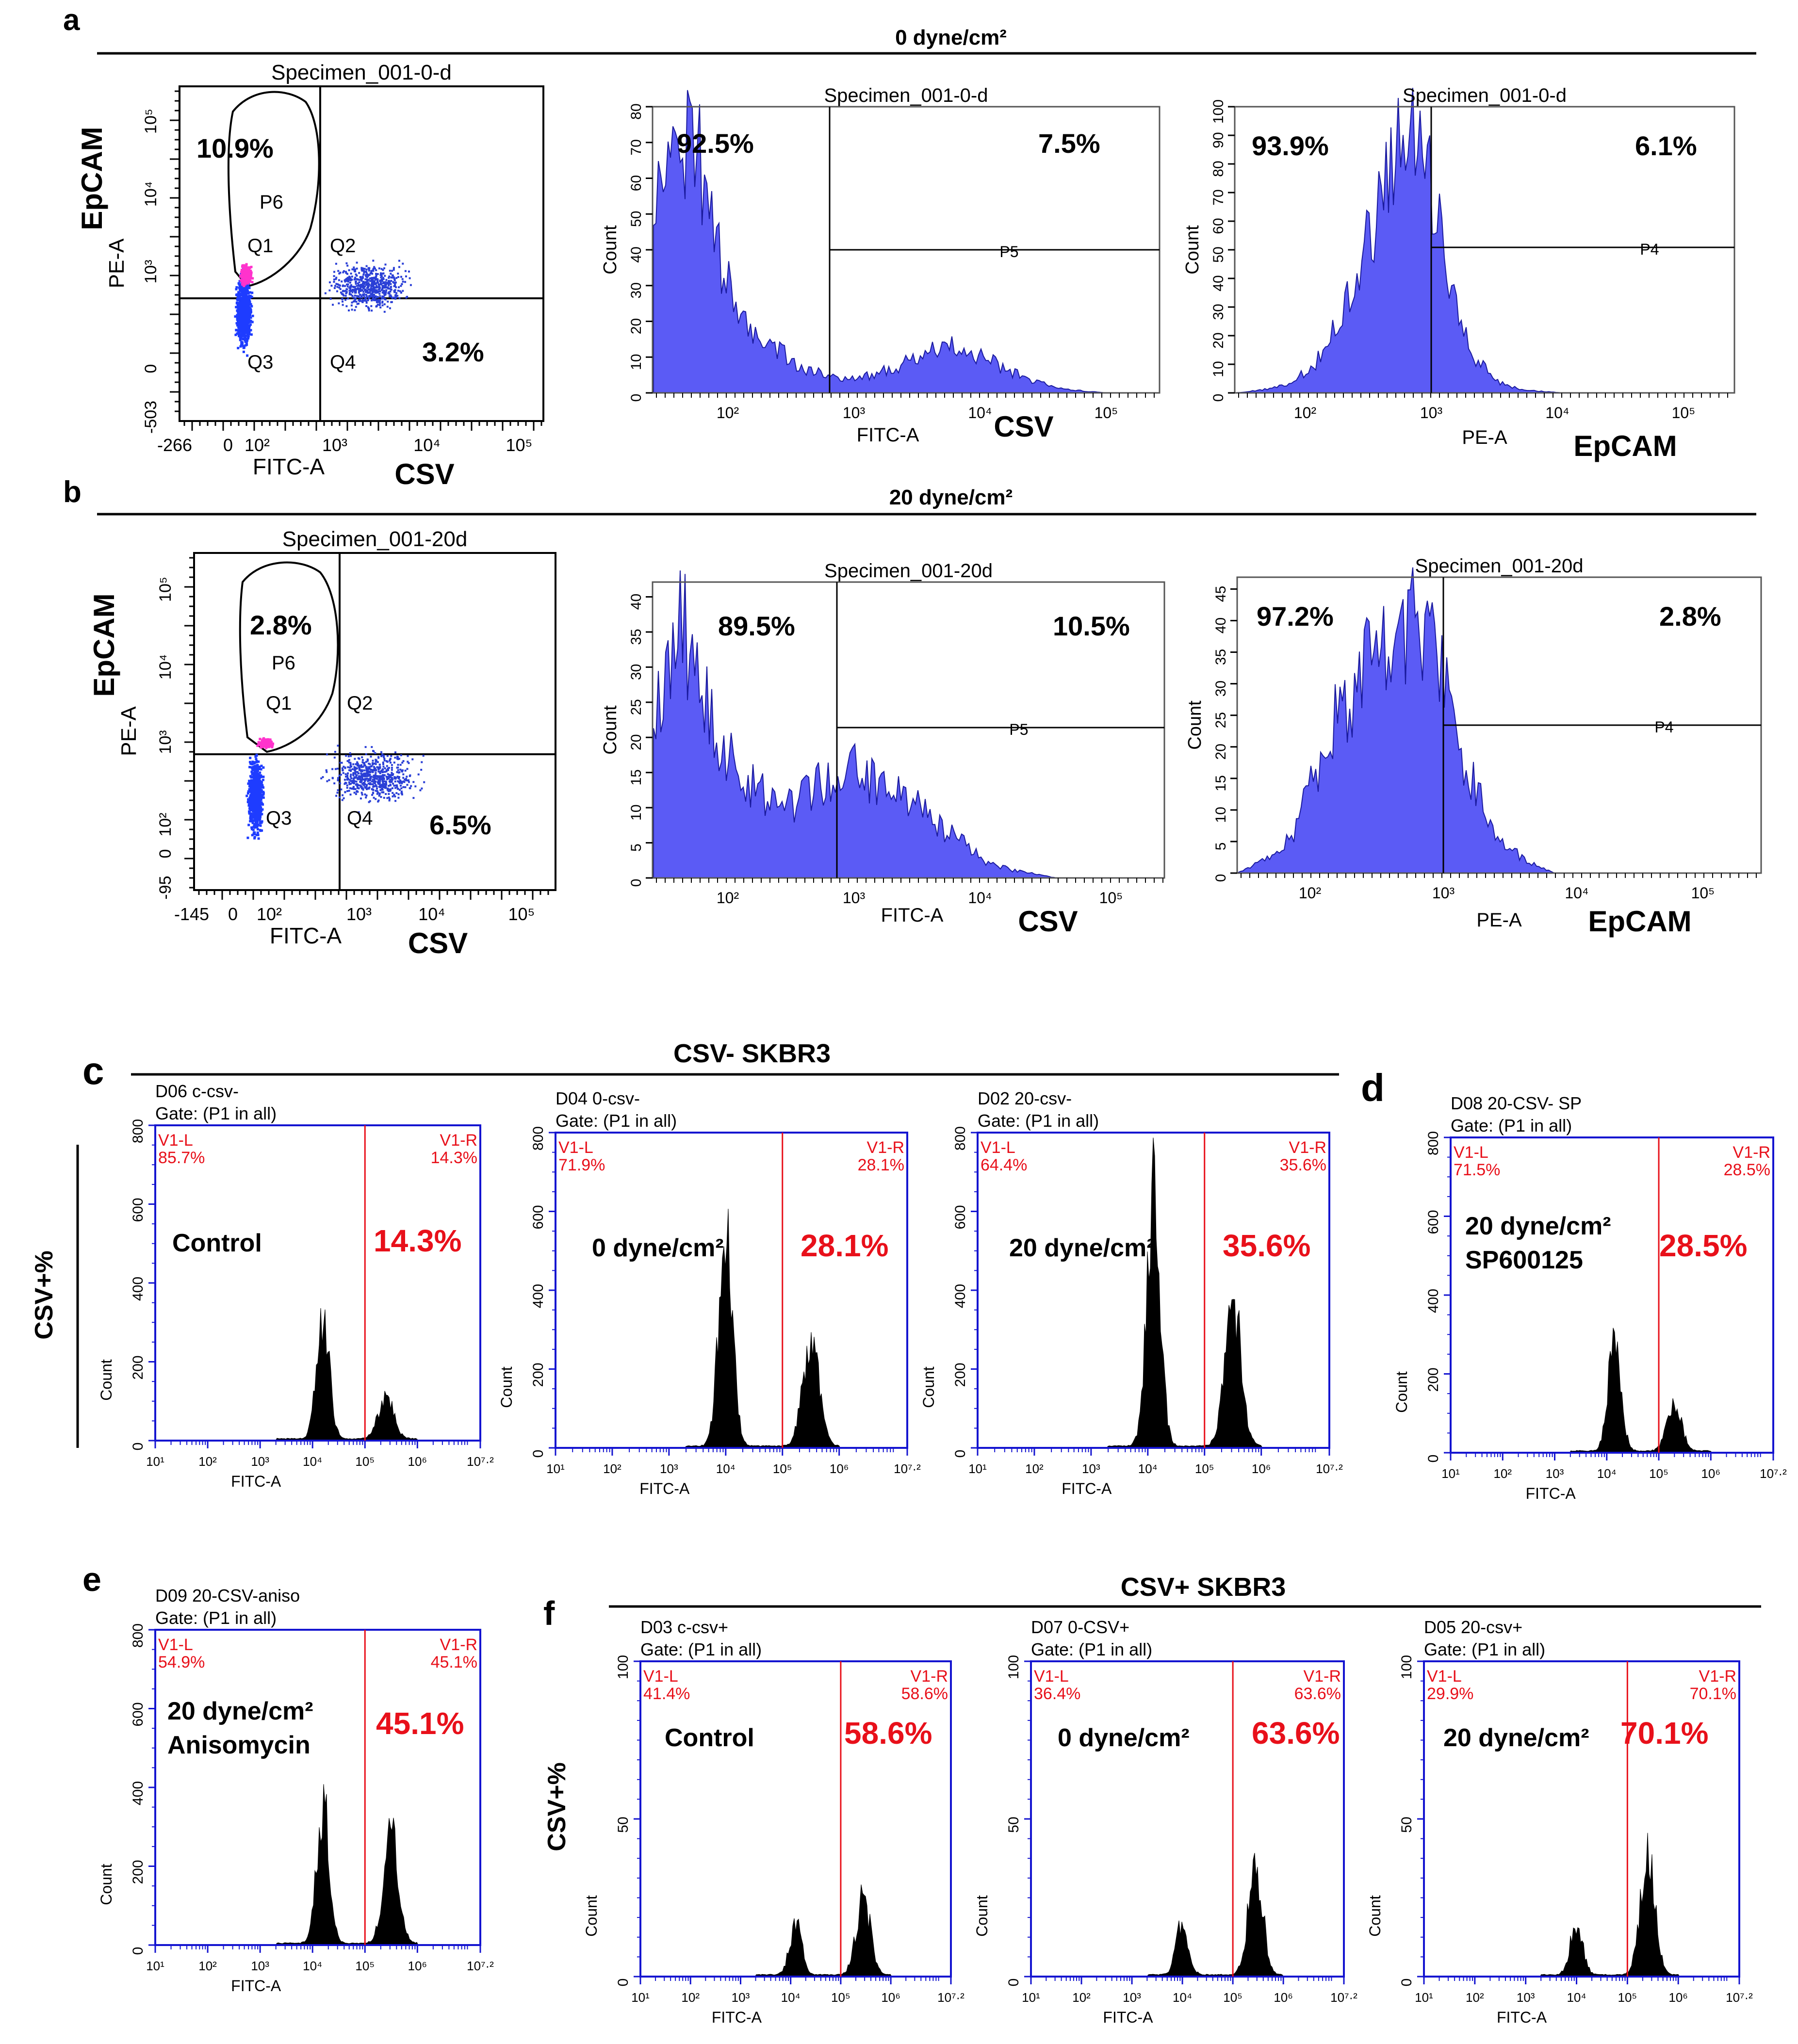 The width and height of the screenshot is (1798, 2044). I want to click on accuri-hist-f-6-gate-text: Gate: (P1 in all), so click(701, 1649).